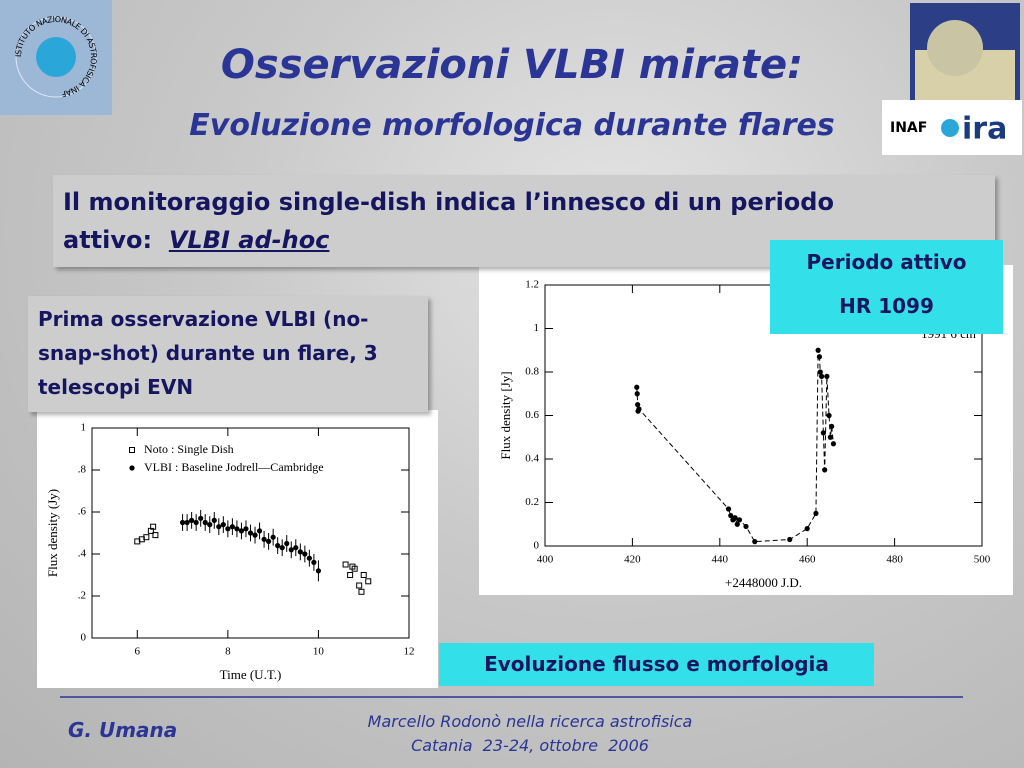  Describe the element at coordinates (228, 652) in the screenshot. I see `x-tick-label: 8` at that location.